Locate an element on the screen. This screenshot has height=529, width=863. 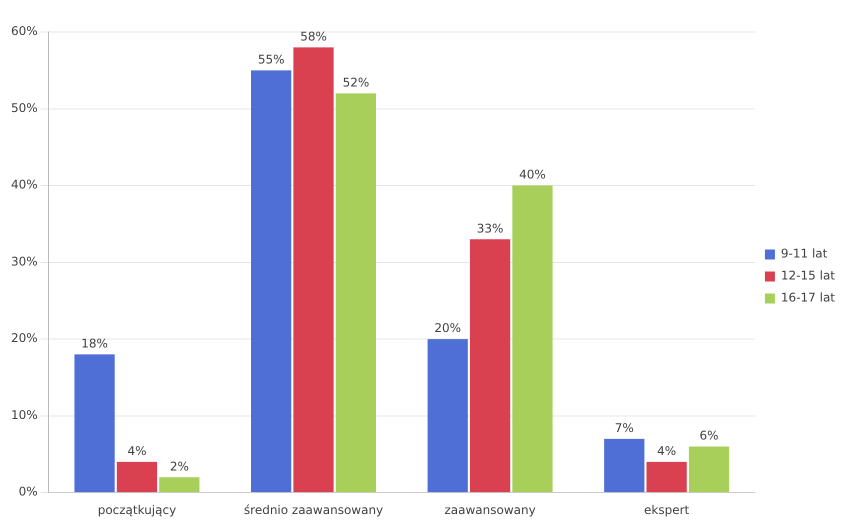
y-tick-label: 10% is located at coordinates (24, 415).